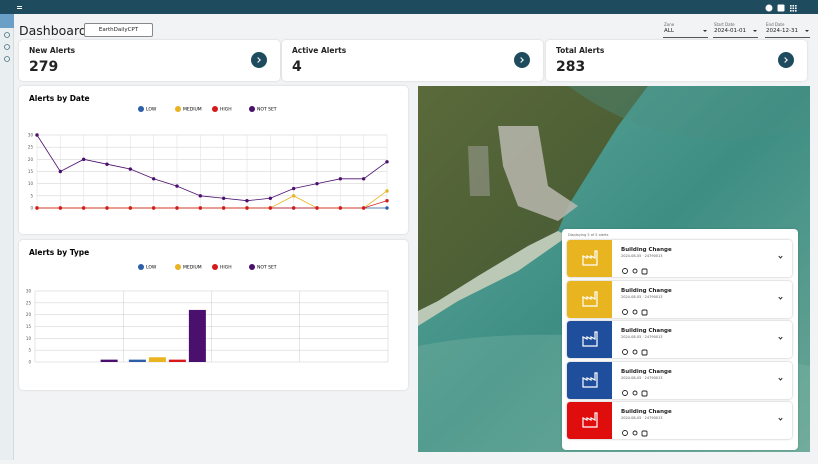  I want to click on alert-actions, so click(641, 430).